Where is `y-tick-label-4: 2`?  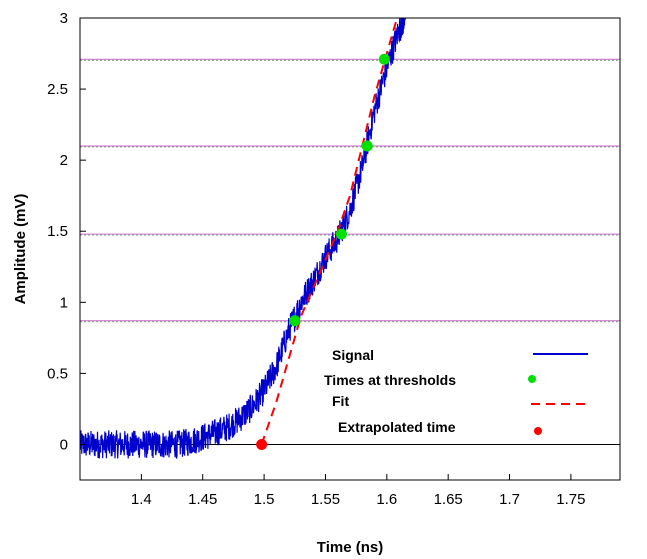
y-tick-label-4: 2 is located at coordinates (64, 160).